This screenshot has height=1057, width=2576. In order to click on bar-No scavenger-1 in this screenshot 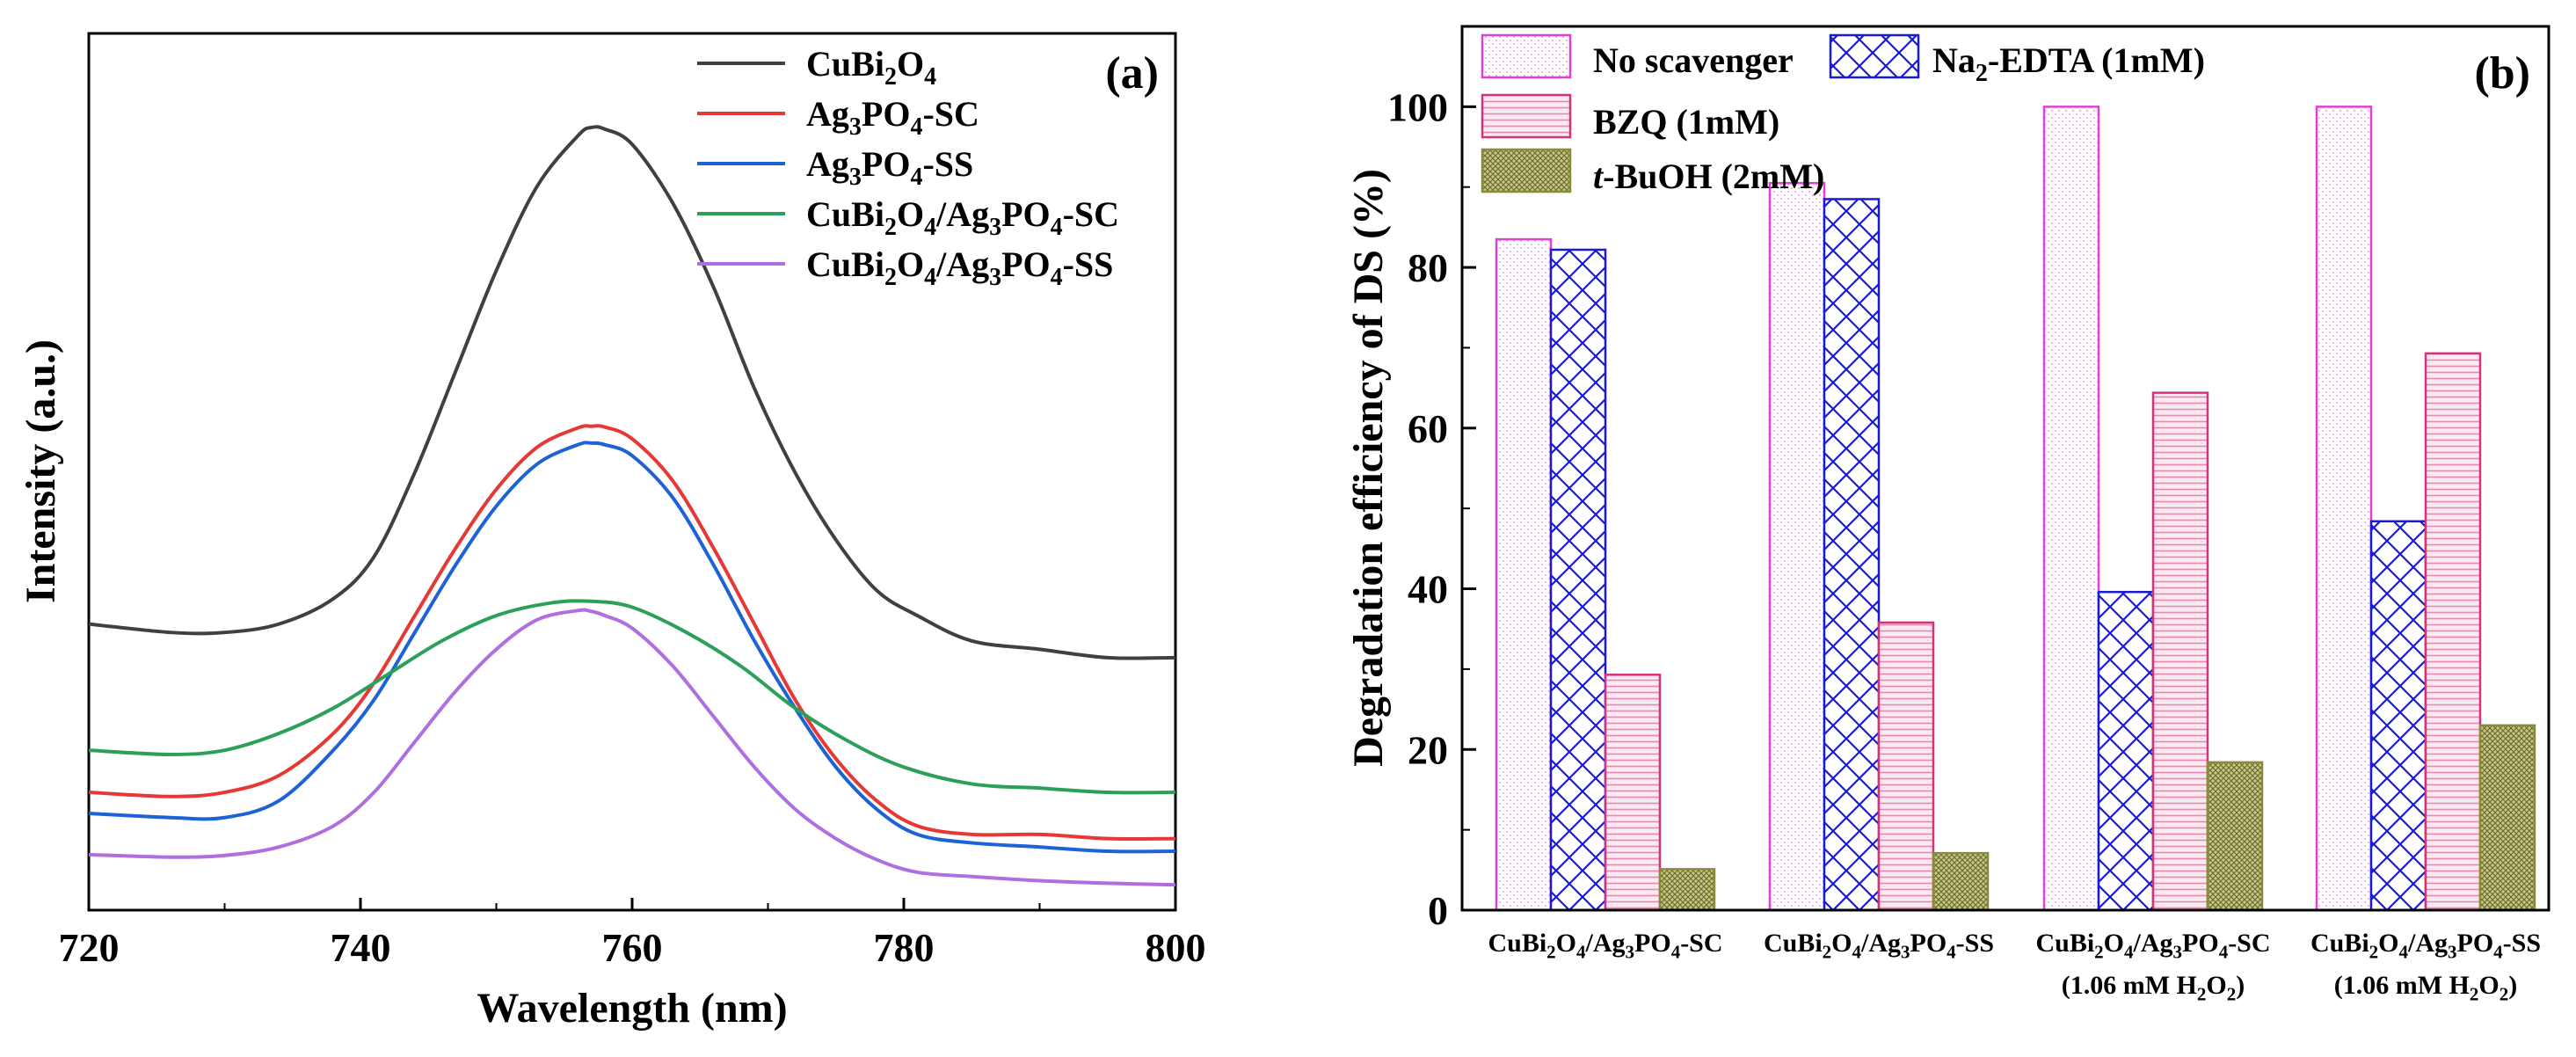, I will do `click(1797, 547)`.